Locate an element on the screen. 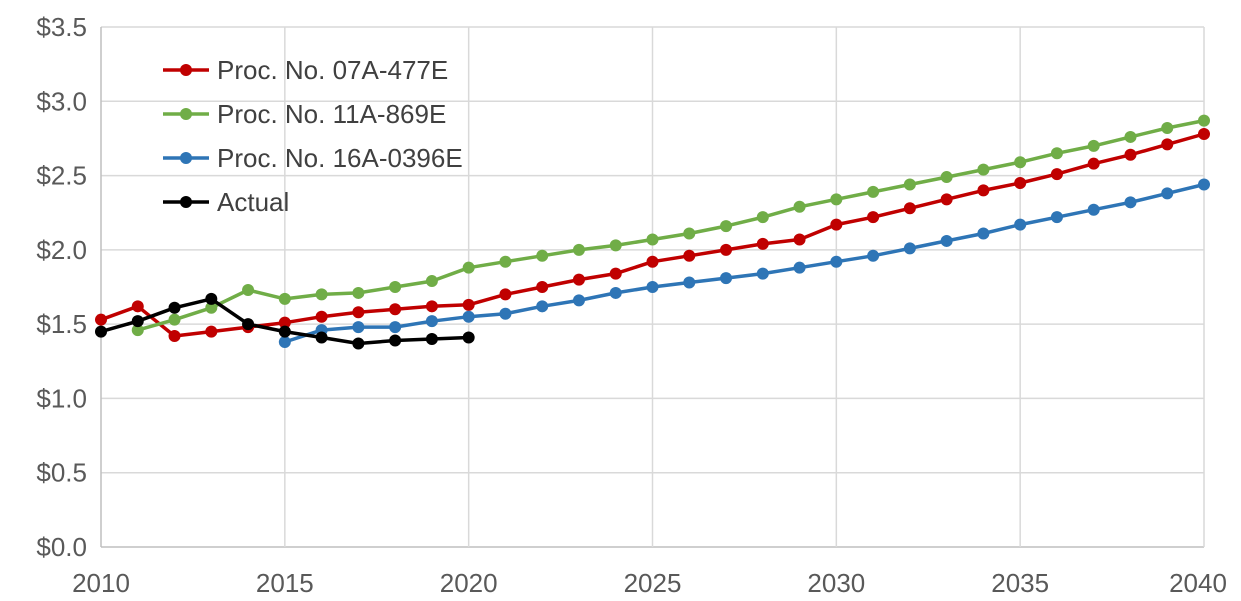 The image size is (1241, 601). x-tick-label: 2040 is located at coordinates (1198, 583).